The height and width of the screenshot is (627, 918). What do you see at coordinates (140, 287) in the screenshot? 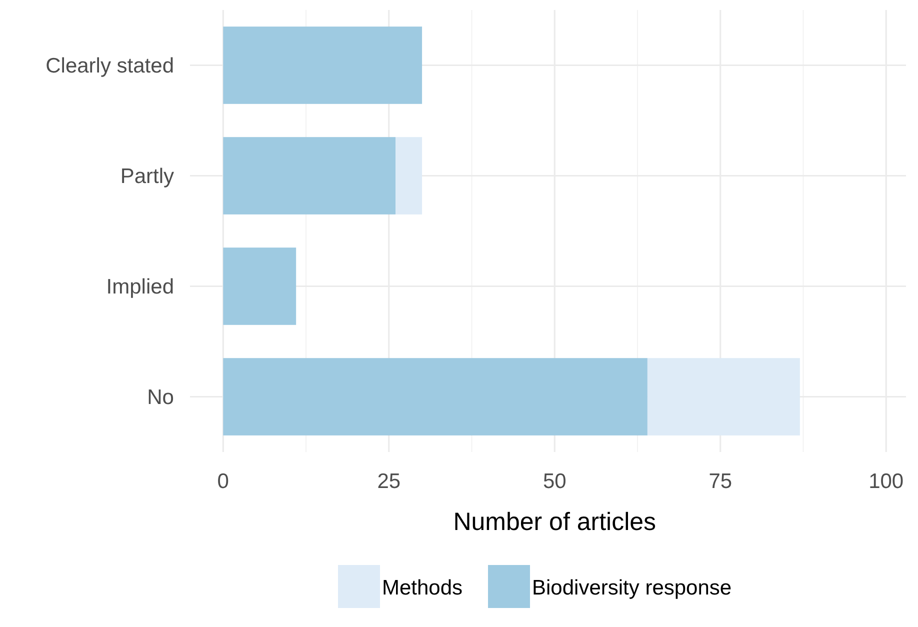
I see `y-tick-label: Implied` at bounding box center [140, 287].